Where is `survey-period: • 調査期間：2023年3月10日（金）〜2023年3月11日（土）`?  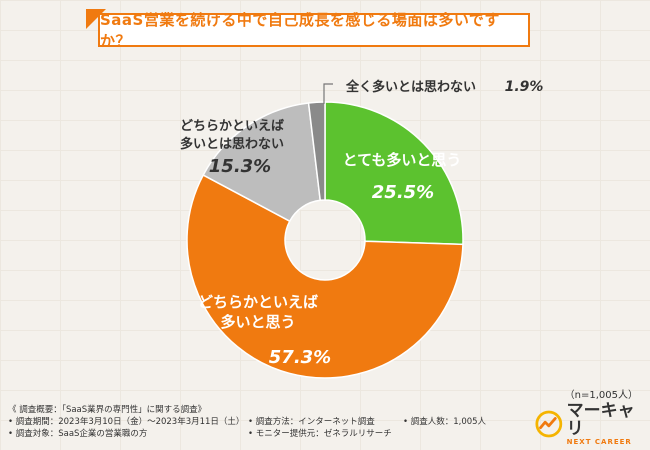 survey-period: • 調査期間：2023年3月10日（金）〜2023年3月11日（土） is located at coordinates (126, 422).